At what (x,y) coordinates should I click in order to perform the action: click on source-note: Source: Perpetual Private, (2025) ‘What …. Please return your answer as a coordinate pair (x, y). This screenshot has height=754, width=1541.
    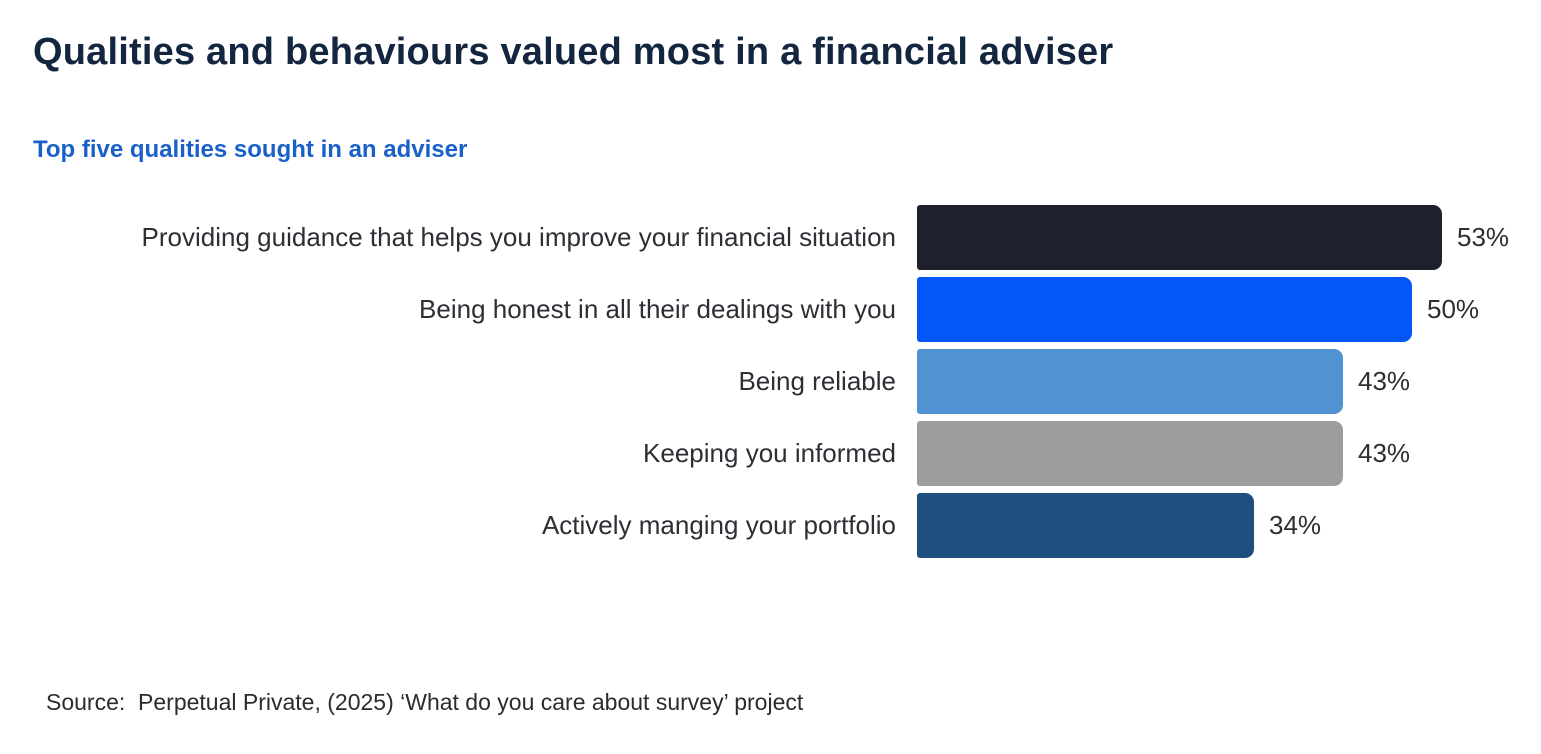
    Looking at the image, I should click on (425, 702).